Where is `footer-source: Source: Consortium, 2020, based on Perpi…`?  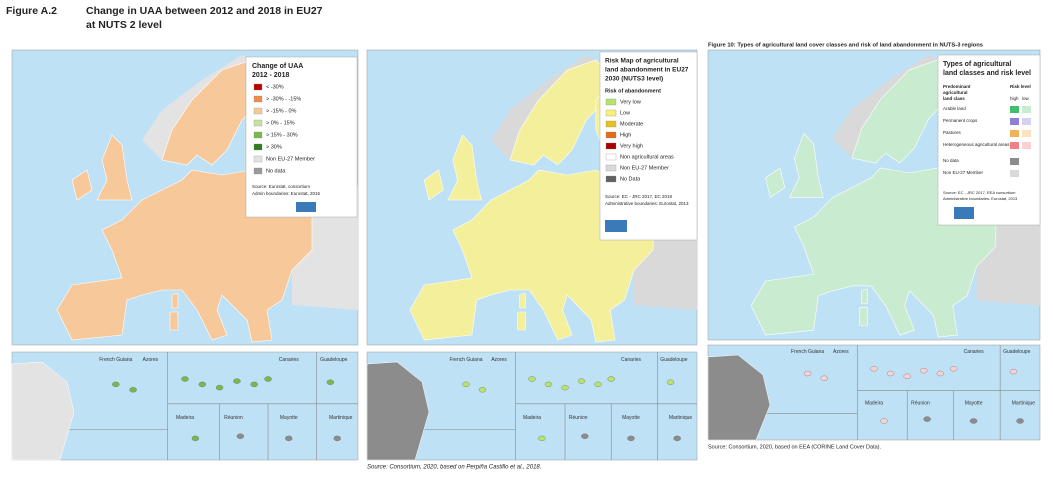 footer-source: Source: Consortium, 2020, based on Perpi… is located at coordinates (454, 468).